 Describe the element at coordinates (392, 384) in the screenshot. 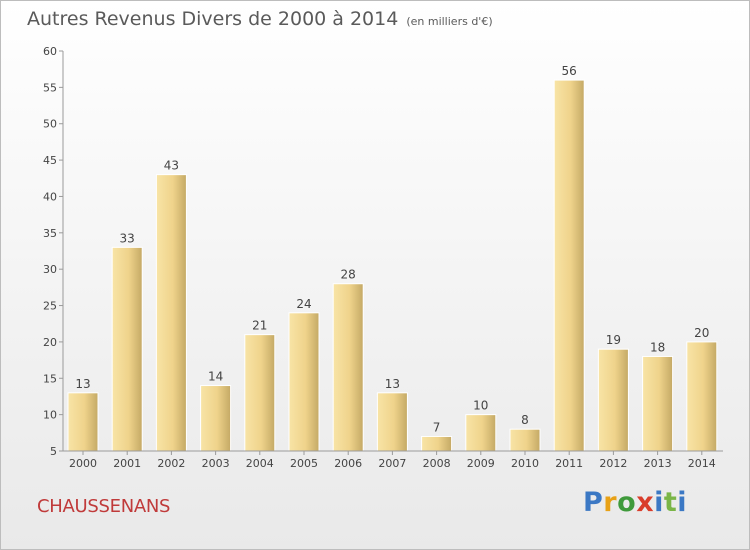

I see `data-label-2007: 13` at that location.